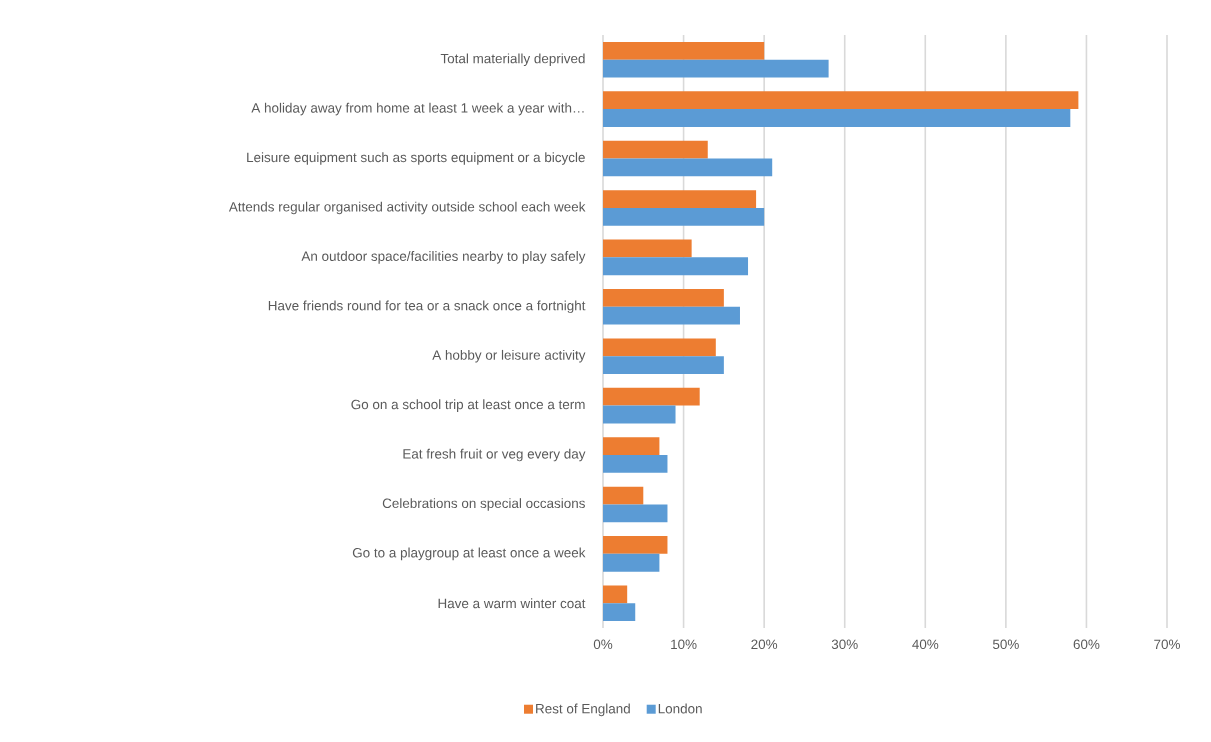  What do you see at coordinates (764, 644) in the screenshot?
I see `x-tick-label: 20%` at bounding box center [764, 644].